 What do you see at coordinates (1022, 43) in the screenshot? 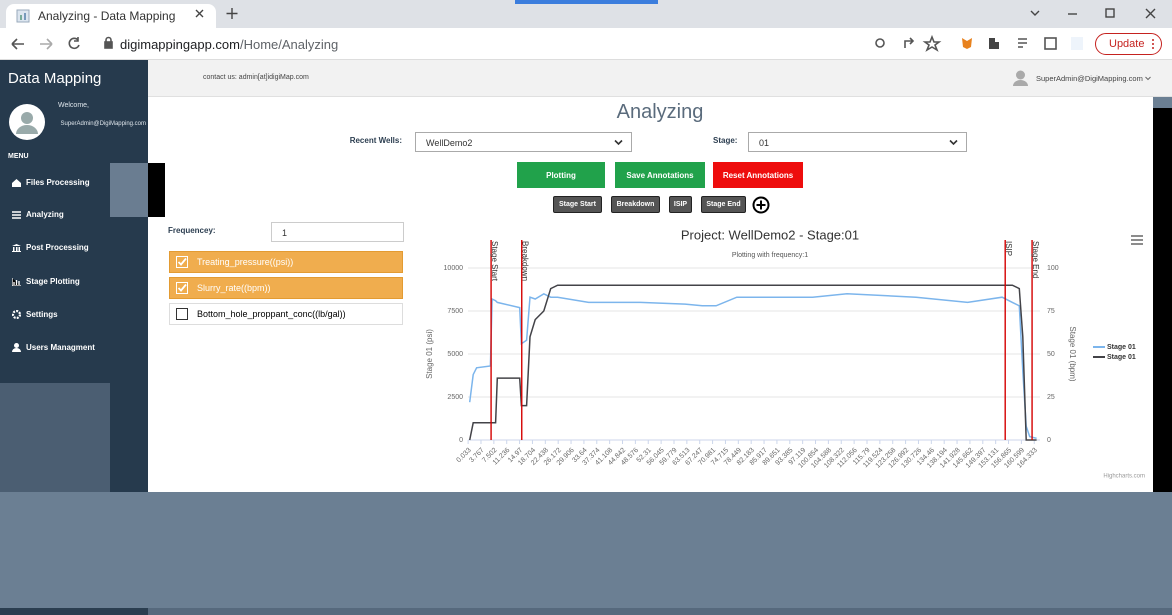
I see `reading-list` at bounding box center [1022, 43].